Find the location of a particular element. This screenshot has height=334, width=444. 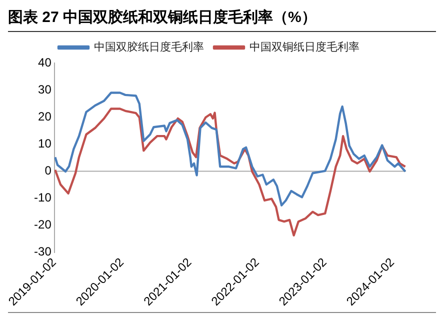

y-tick-label: -10 is located at coordinates (43, 197).